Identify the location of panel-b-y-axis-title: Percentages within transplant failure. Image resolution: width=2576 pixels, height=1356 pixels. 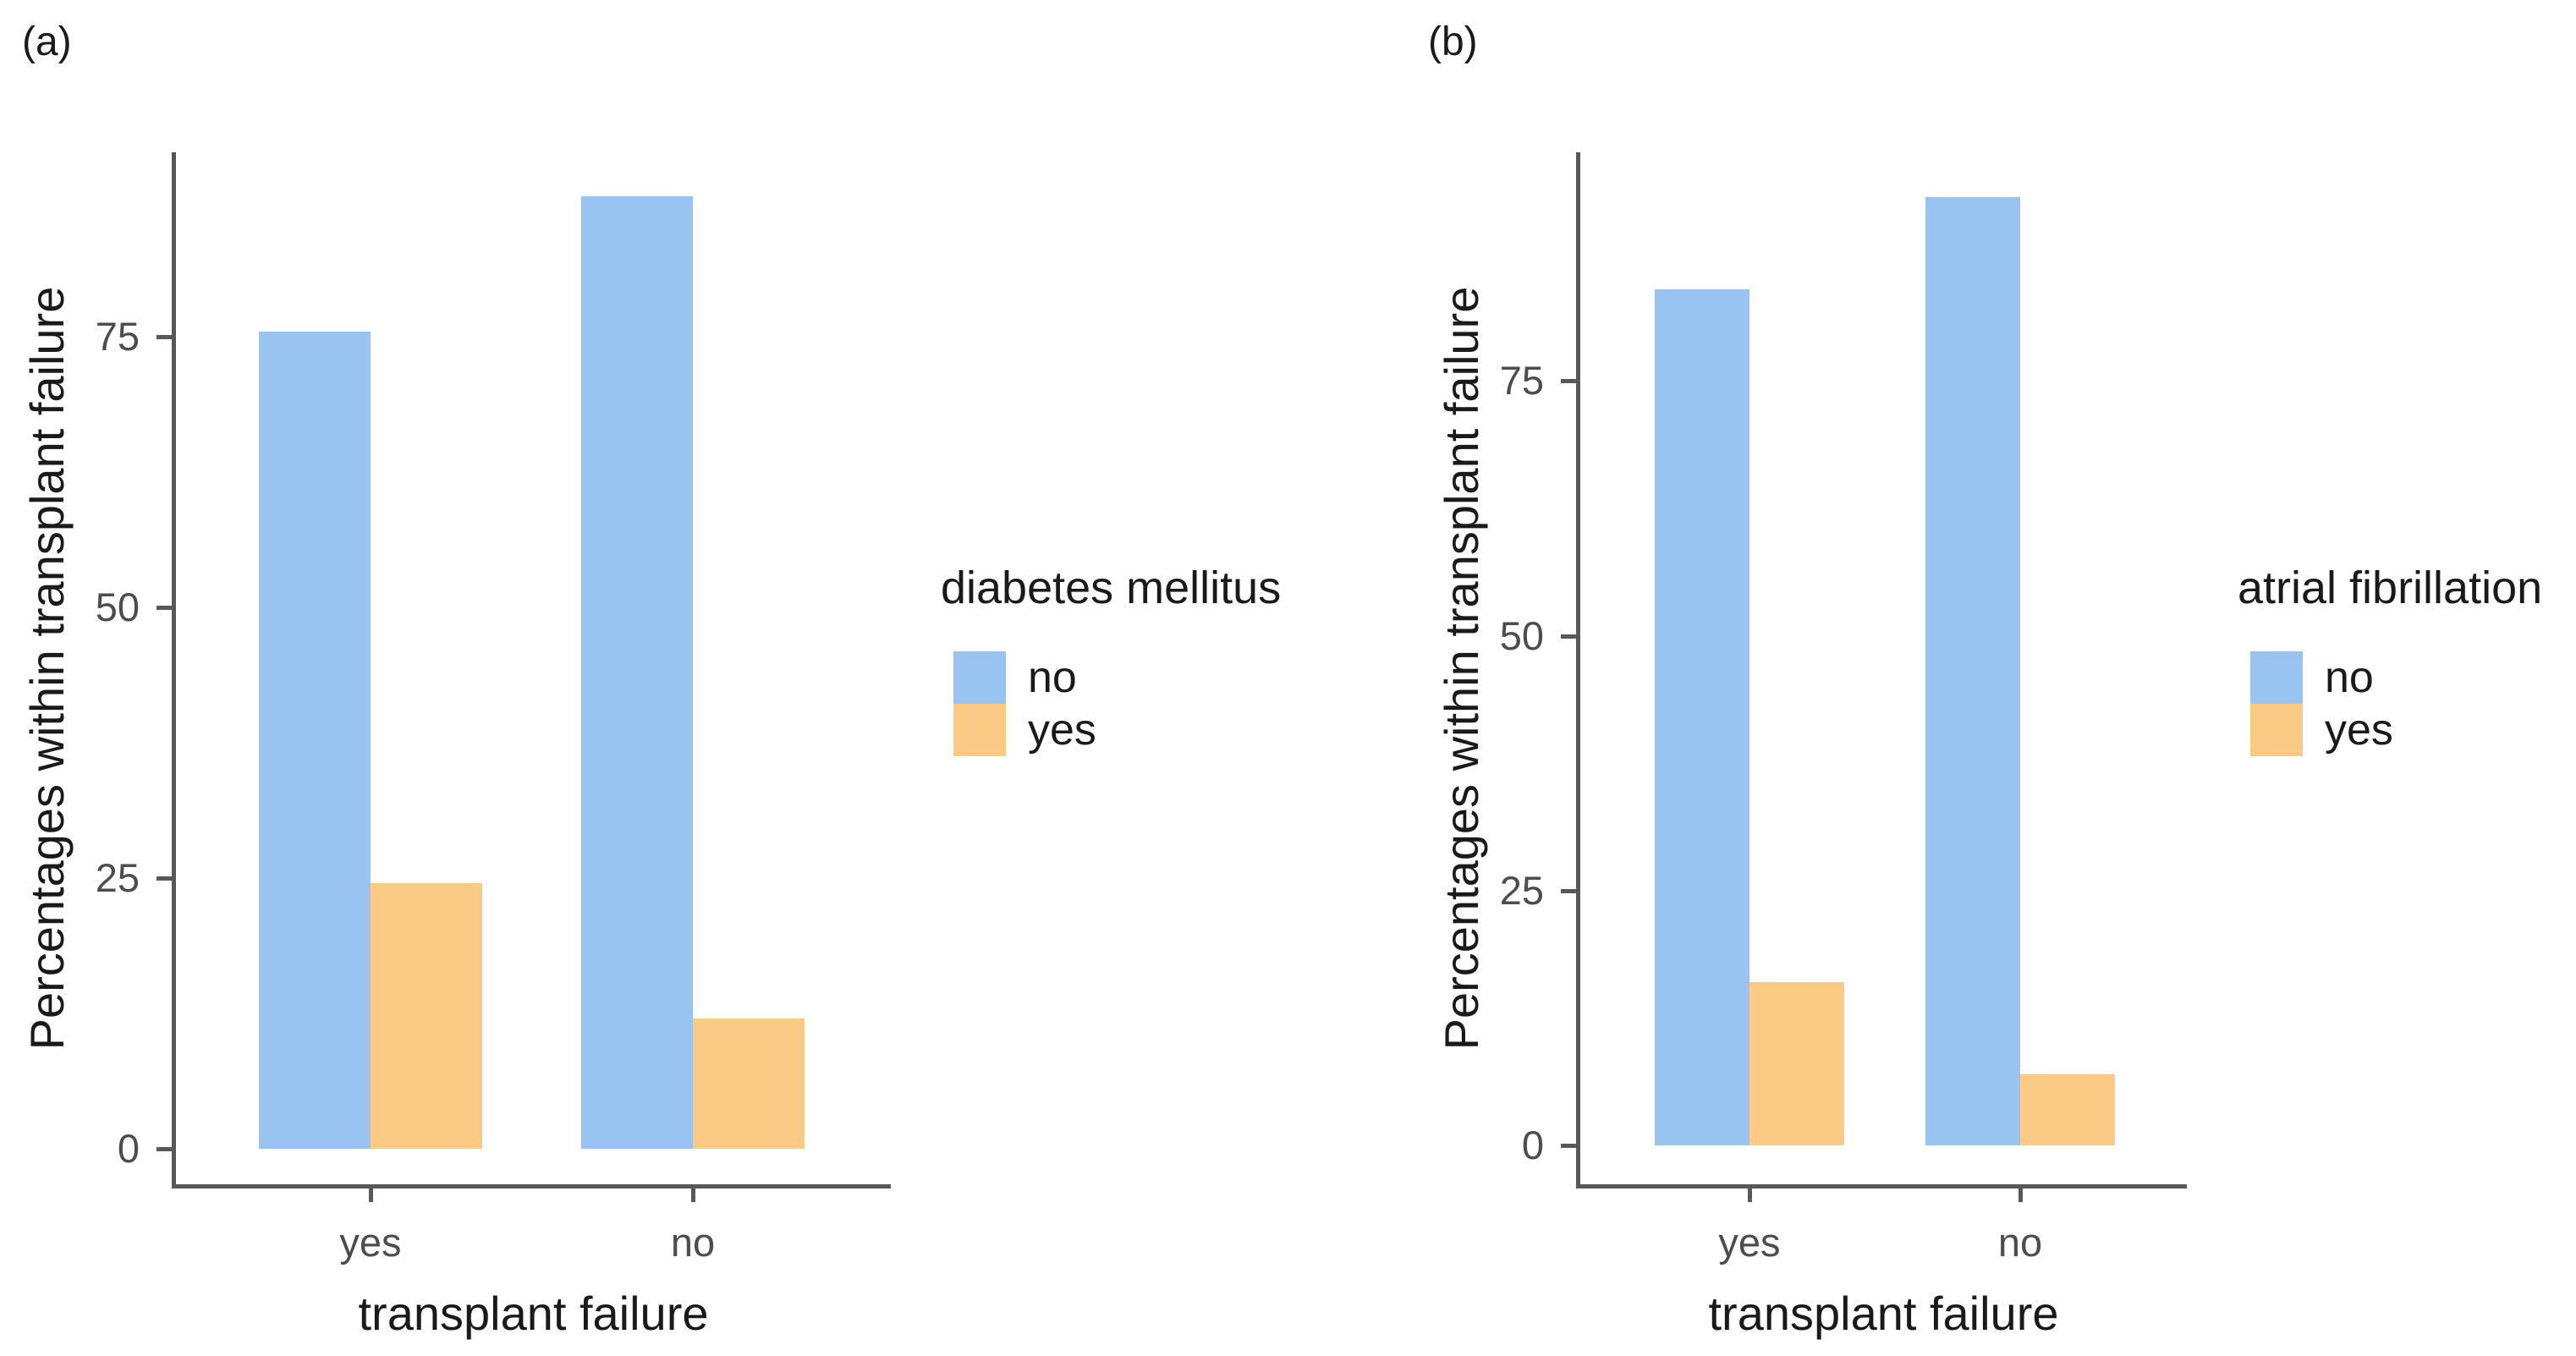
(1462, 669).